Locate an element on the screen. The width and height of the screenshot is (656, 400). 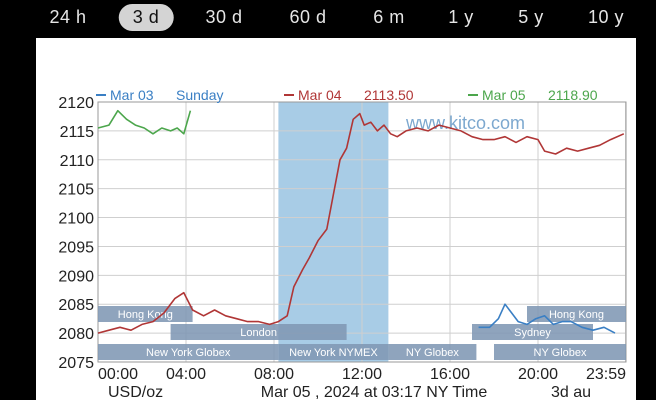
session-label: New York Globex is located at coordinates (188, 353).